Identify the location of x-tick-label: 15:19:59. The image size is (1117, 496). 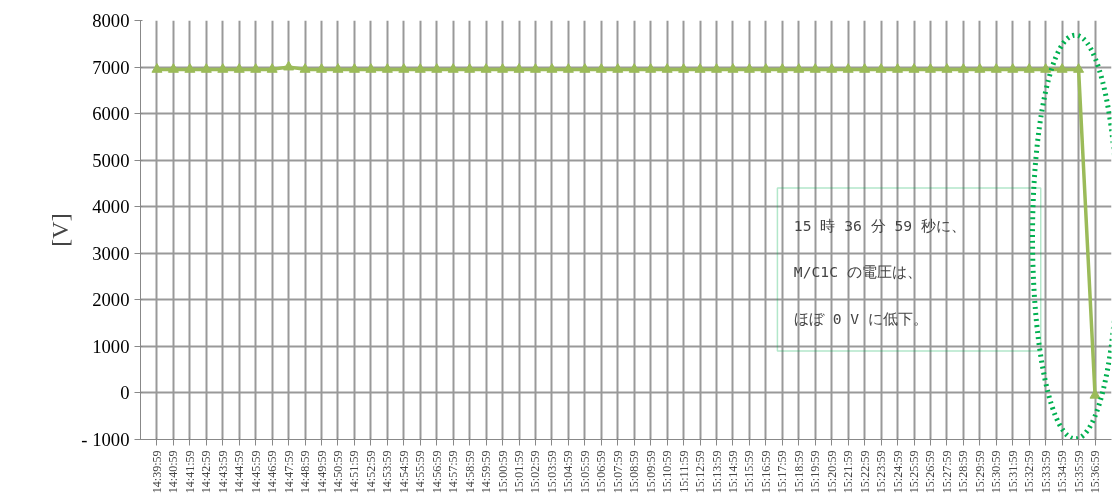
(815, 472).